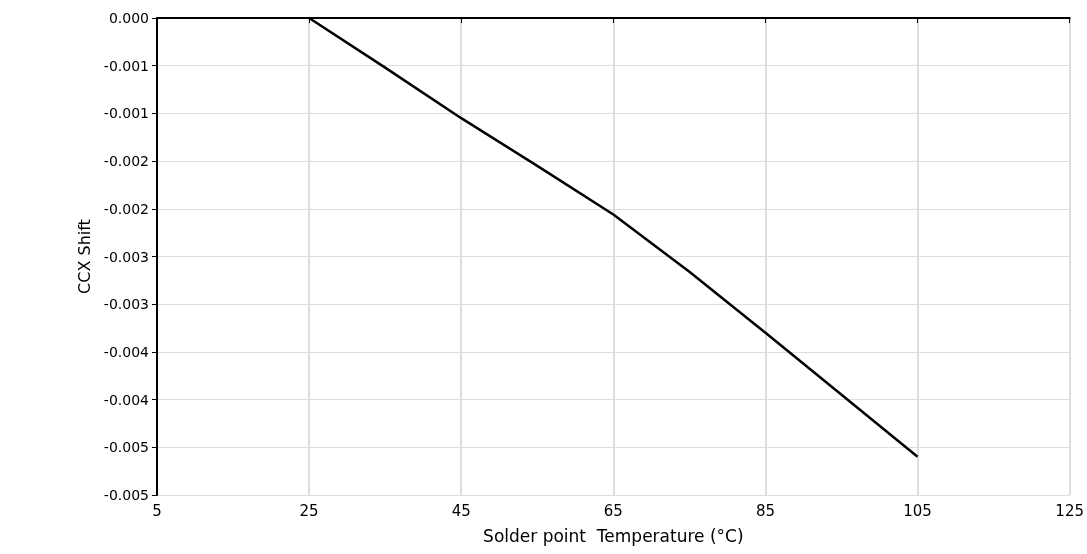 The image size is (1087, 554). I want to click on x-axis-title: Solder point Temperature (°C), so click(613, 535).